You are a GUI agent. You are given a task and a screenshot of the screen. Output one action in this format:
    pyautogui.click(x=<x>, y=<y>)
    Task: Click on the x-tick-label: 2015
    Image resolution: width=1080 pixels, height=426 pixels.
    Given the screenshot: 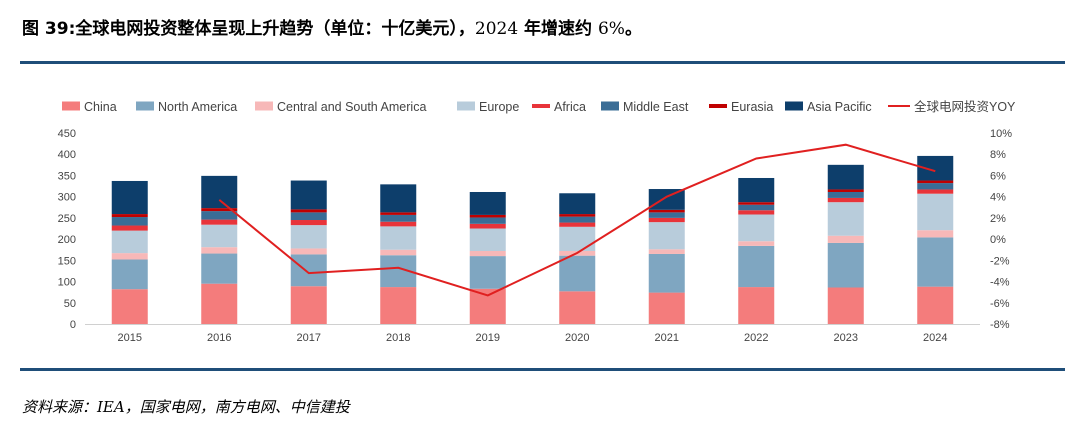 What is the action you would take?
    pyautogui.click(x=130, y=338)
    